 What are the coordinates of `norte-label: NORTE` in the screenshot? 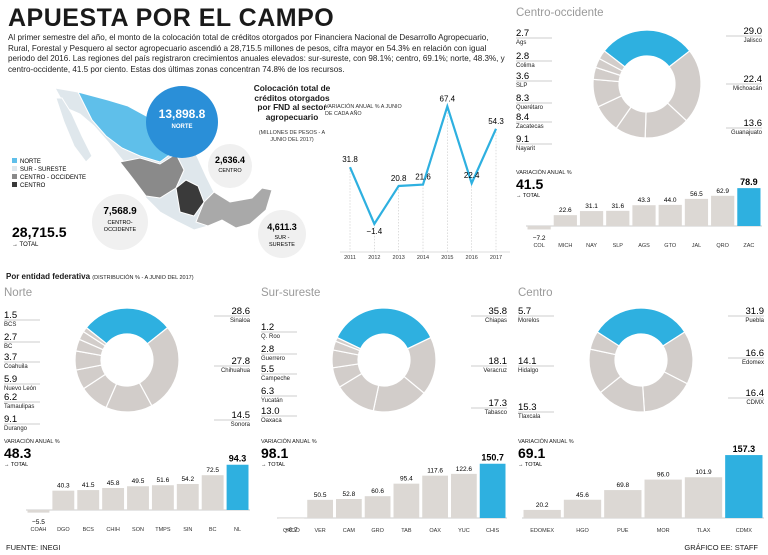 It's located at (182, 127).